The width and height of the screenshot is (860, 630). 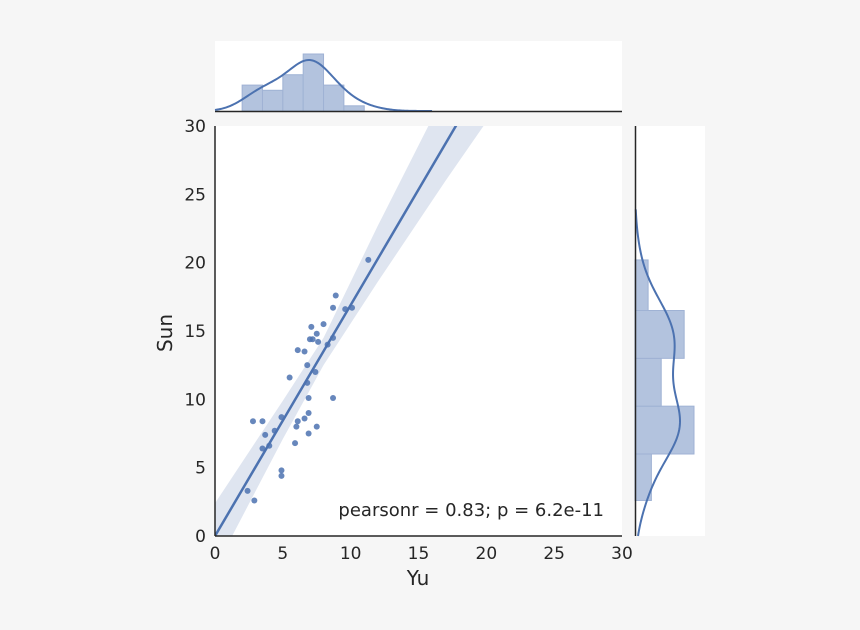 What do you see at coordinates (195, 400) in the screenshot?
I see `y-tick-label: 10` at bounding box center [195, 400].